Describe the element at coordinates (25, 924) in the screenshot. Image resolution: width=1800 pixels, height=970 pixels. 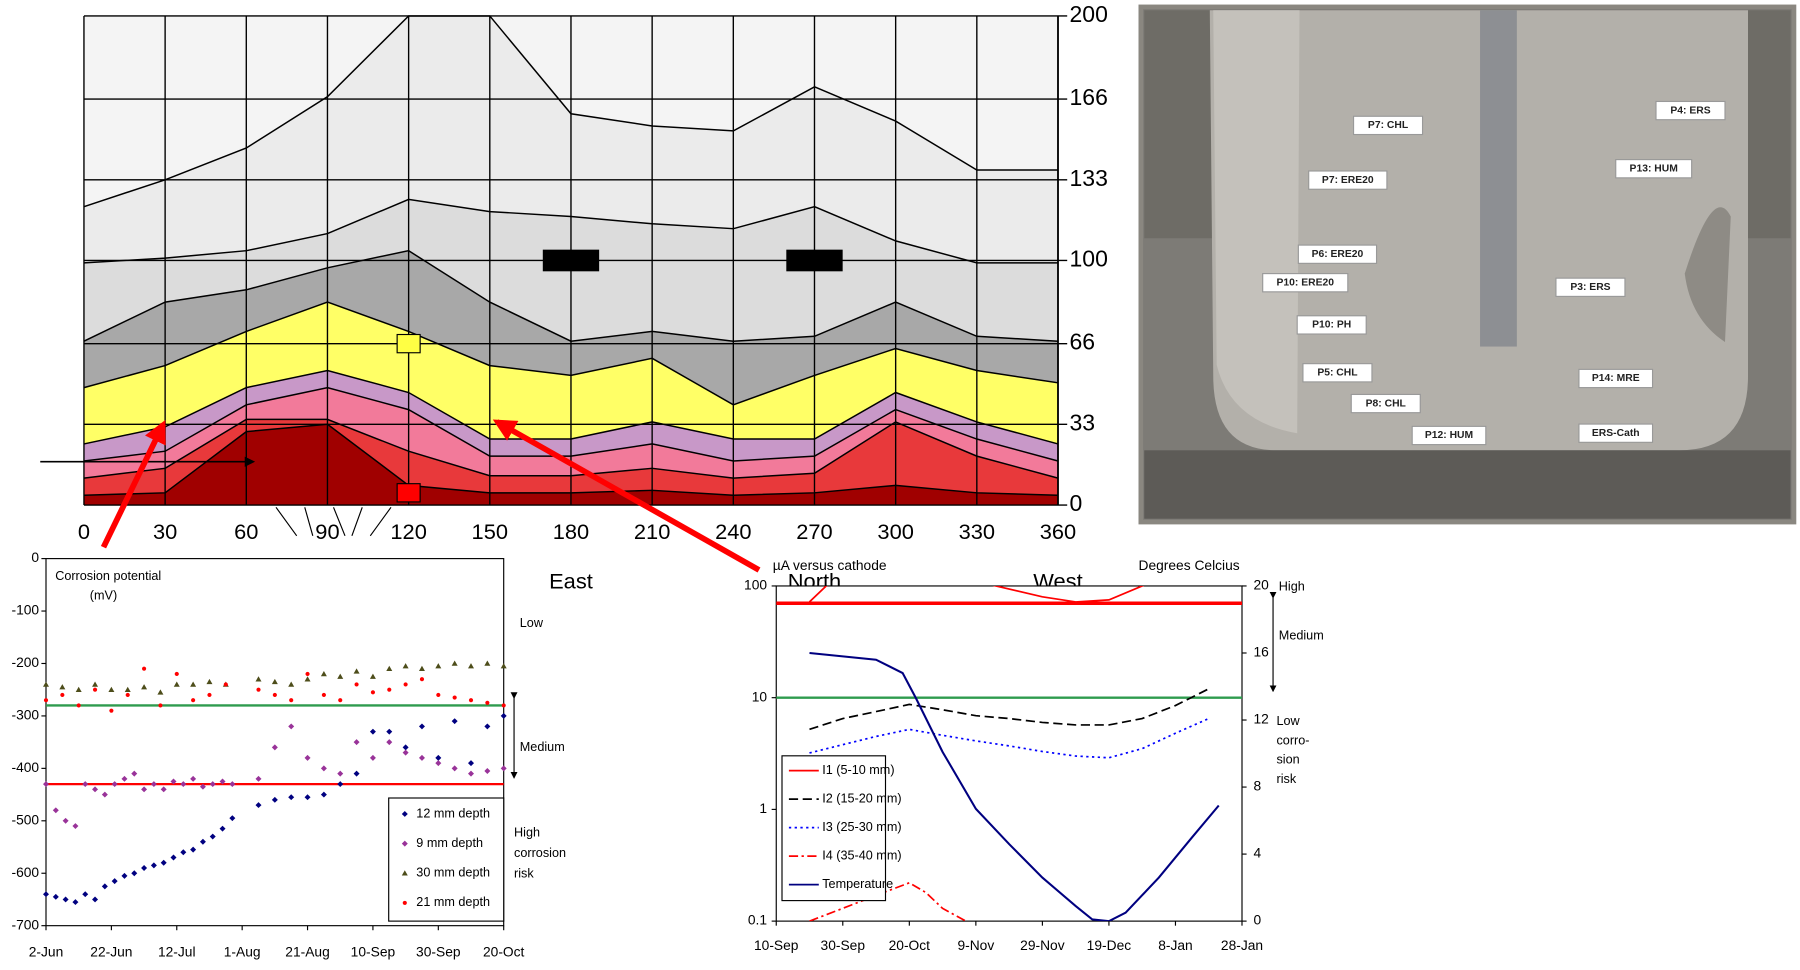
I see `y-tick-label: -700` at that location.